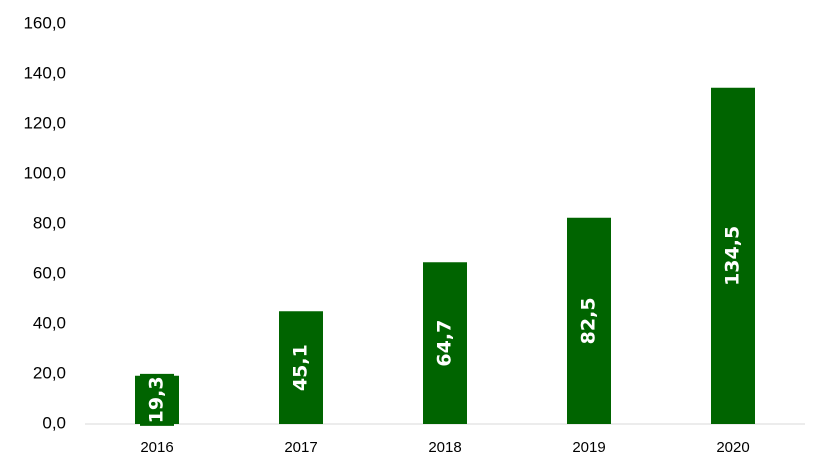 Image resolution: width=828 pixels, height=473 pixels. I want to click on value-label: 45,1, so click(301, 367).